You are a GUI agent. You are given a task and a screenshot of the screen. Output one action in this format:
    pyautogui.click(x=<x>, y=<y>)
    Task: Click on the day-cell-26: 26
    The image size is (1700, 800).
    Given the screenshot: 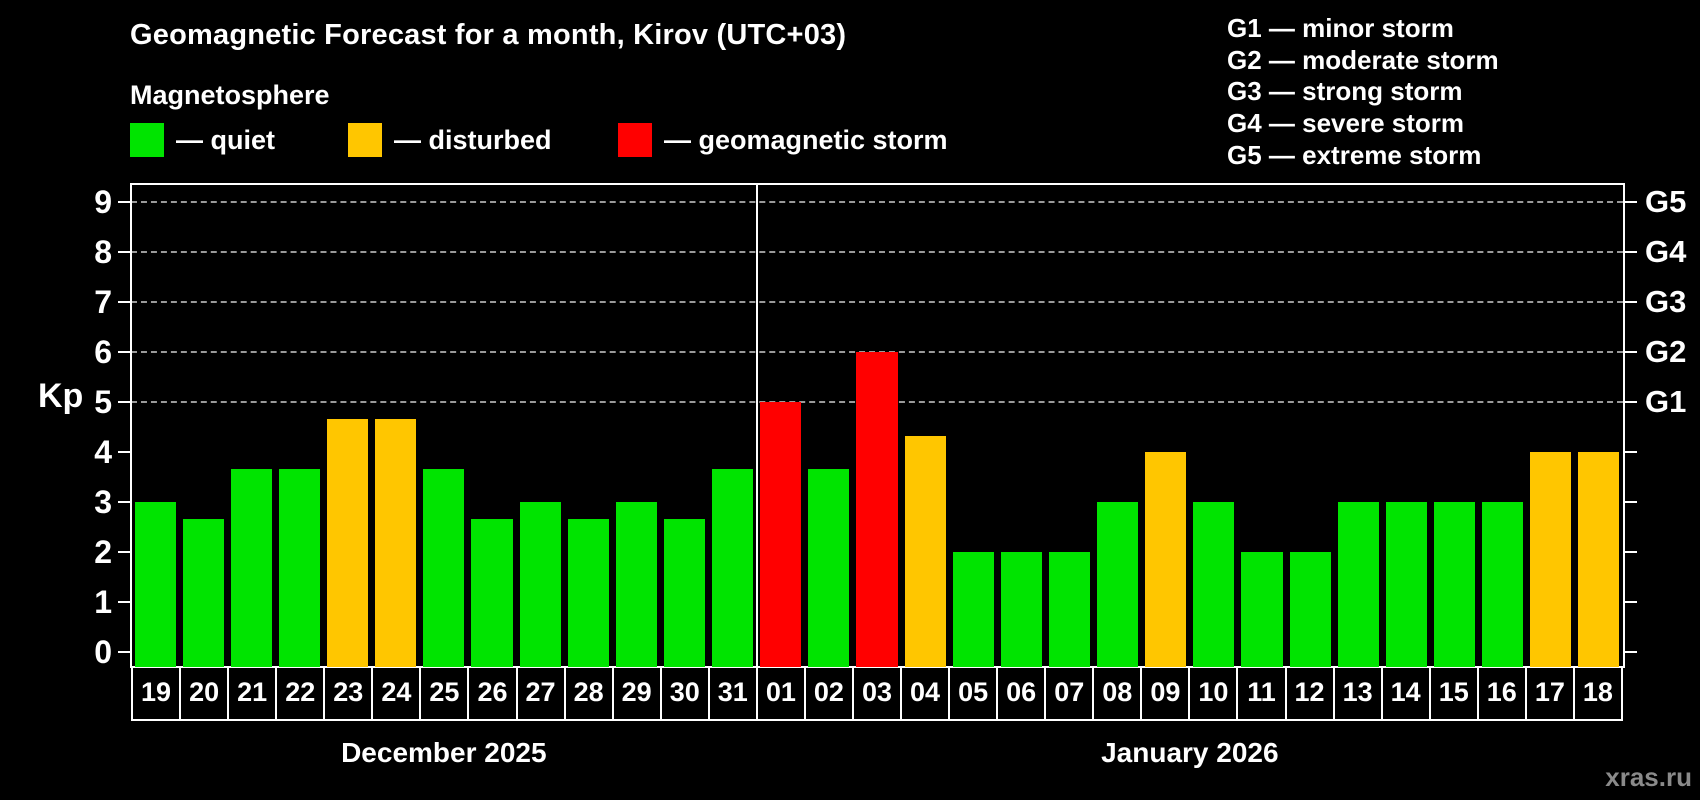 What is the action you would take?
    pyautogui.click(x=493, y=693)
    